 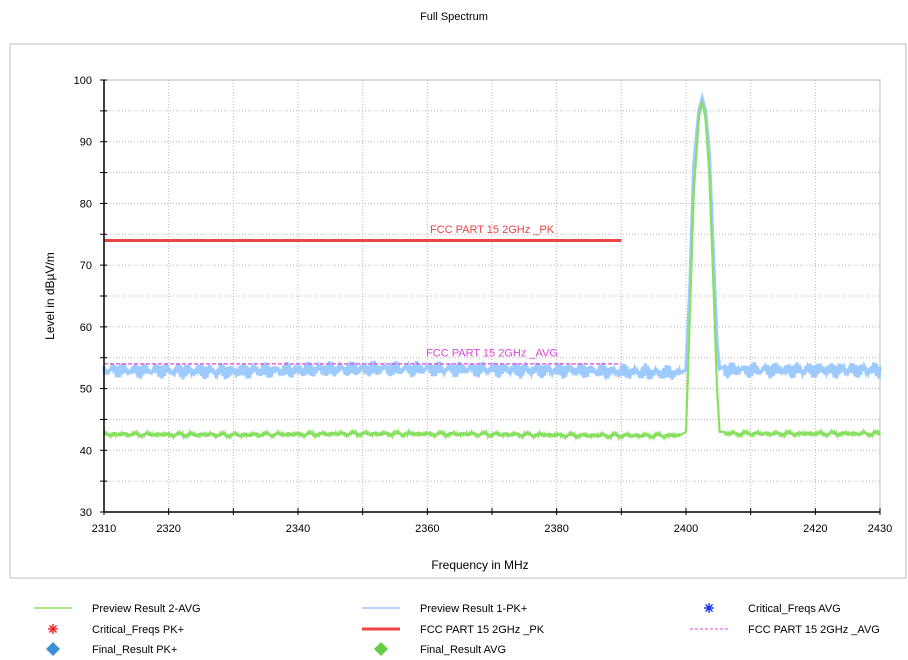 I want to click on limit-label-pk: FCC PART 15 2GHz _PK, so click(x=492, y=230).